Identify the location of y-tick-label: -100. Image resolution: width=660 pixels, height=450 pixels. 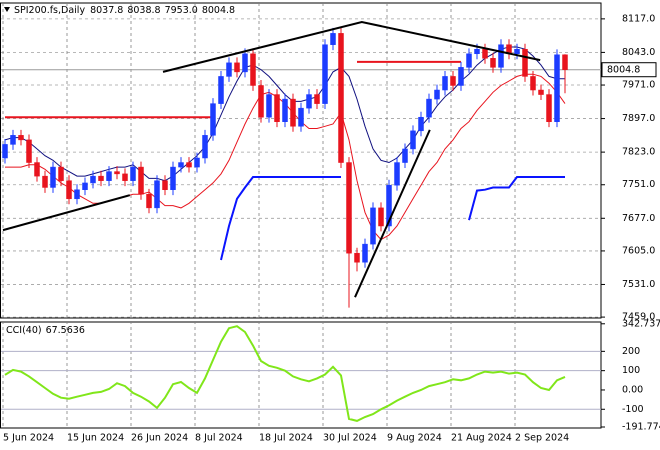
(633, 409).